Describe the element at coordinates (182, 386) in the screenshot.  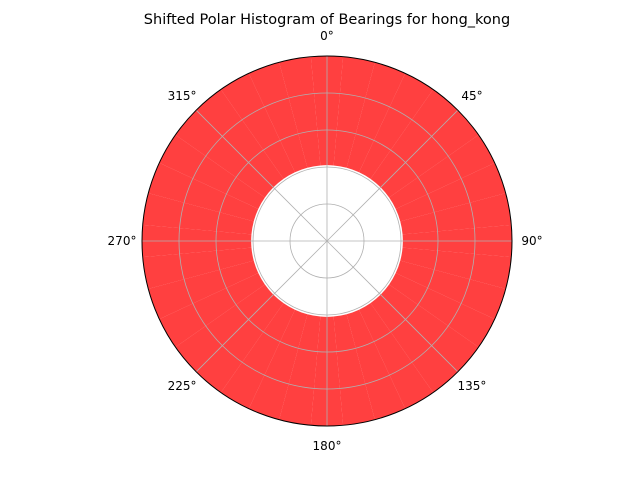
I see `theta-tick-label: 225°` at that location.